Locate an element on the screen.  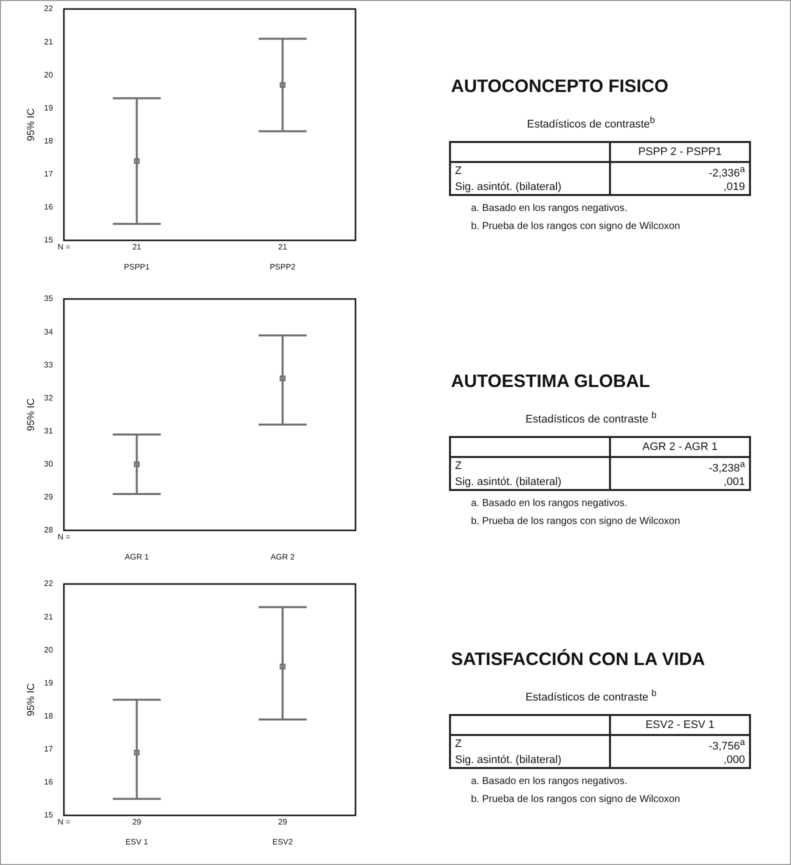
text: ,001 is located at coordinates (680, 482).